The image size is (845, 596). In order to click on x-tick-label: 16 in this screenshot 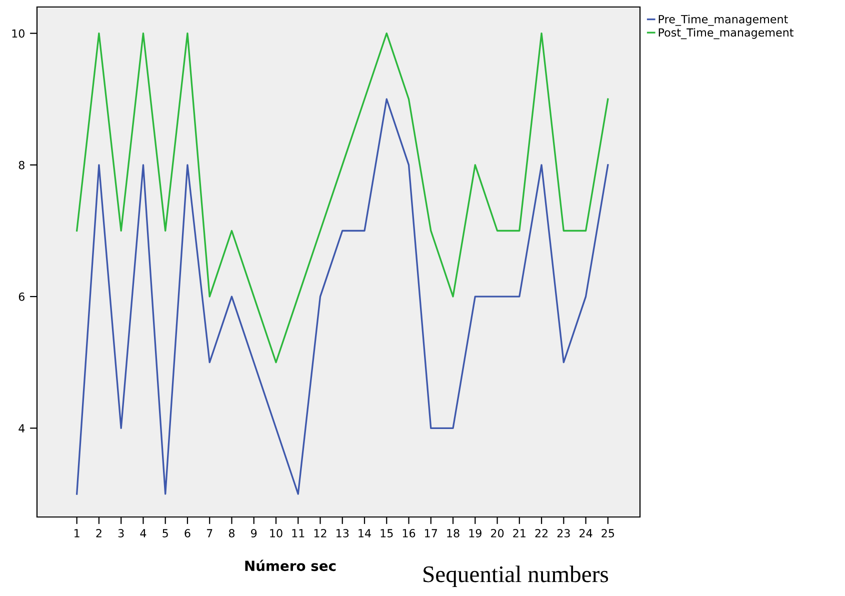, I will do `click(409, 533)`.